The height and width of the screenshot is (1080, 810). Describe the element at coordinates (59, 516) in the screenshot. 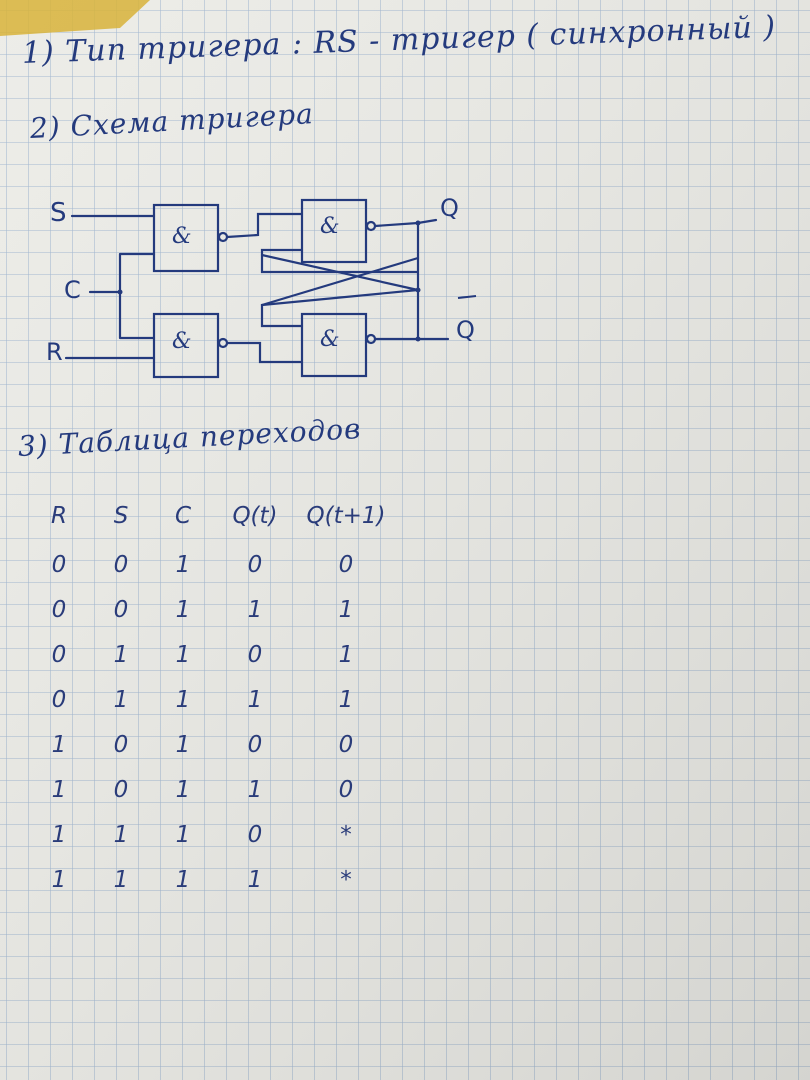

I see `col-r-header: R` at that location.